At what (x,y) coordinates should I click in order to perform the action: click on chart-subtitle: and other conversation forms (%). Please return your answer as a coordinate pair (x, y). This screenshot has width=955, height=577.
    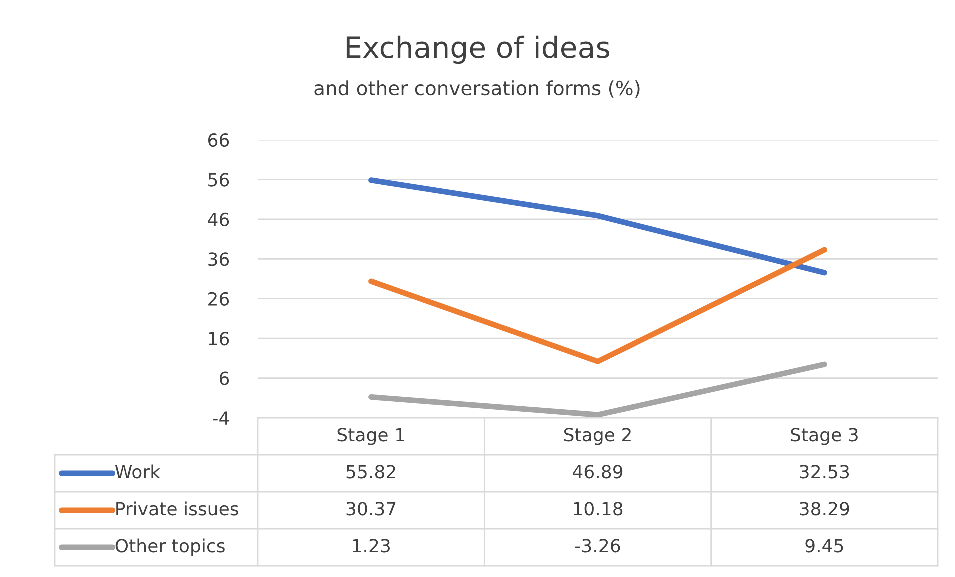
    Looking at the image, I should click on (477, 89).